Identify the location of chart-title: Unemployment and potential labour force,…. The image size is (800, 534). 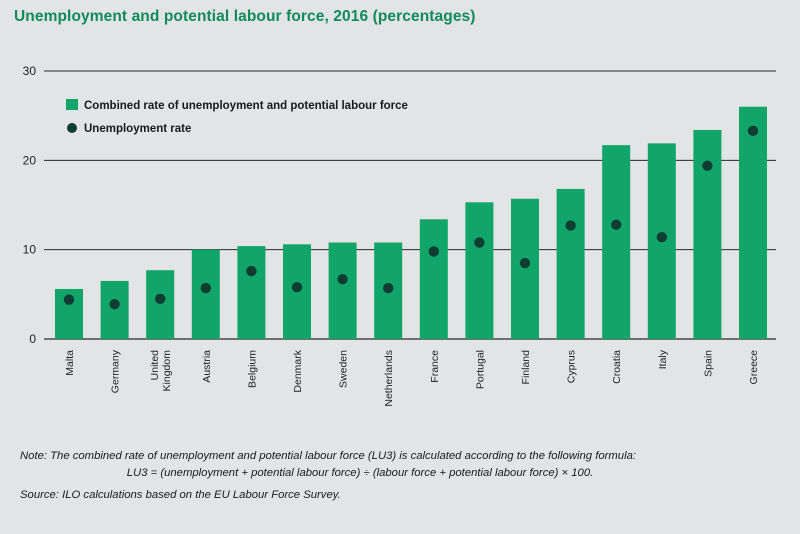
(245, 16).